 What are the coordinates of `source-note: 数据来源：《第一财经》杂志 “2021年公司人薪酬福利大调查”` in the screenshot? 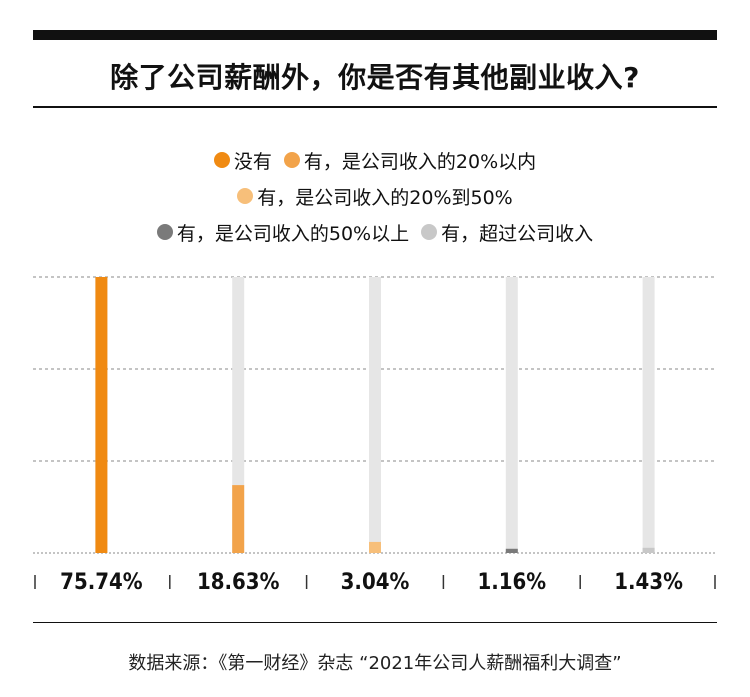 It's located at (375, 662).